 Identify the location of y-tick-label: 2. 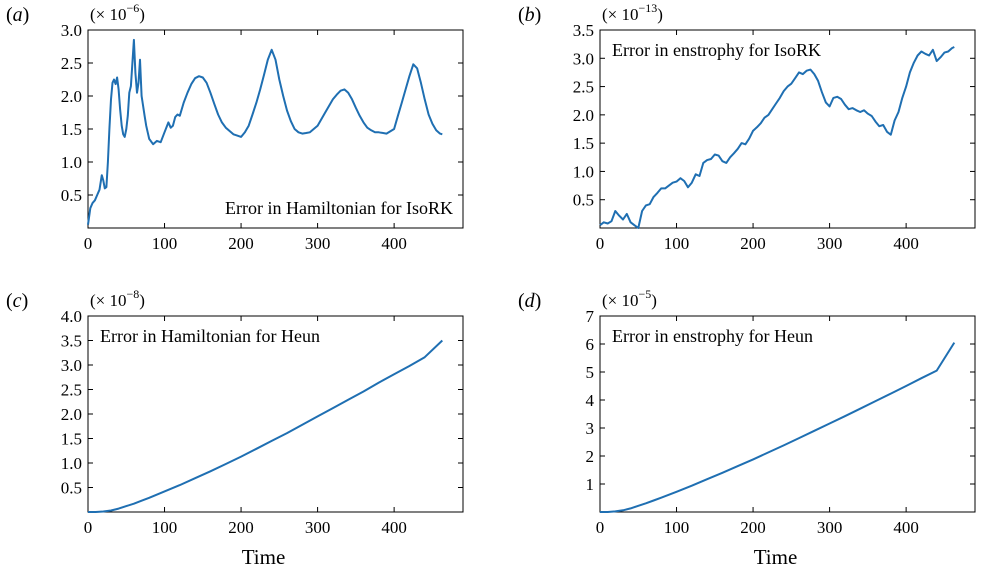
(590, 456).